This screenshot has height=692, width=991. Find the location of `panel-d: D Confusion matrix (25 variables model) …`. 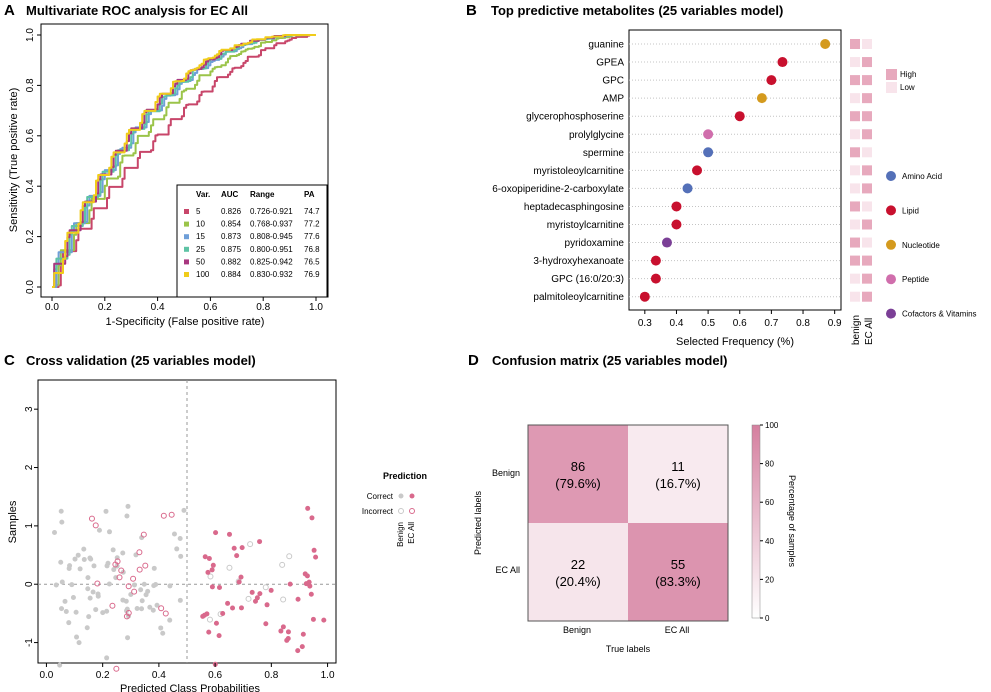

panel-d: D Confusion matrix (25 variables model) … is located at coordinates (632, 503).